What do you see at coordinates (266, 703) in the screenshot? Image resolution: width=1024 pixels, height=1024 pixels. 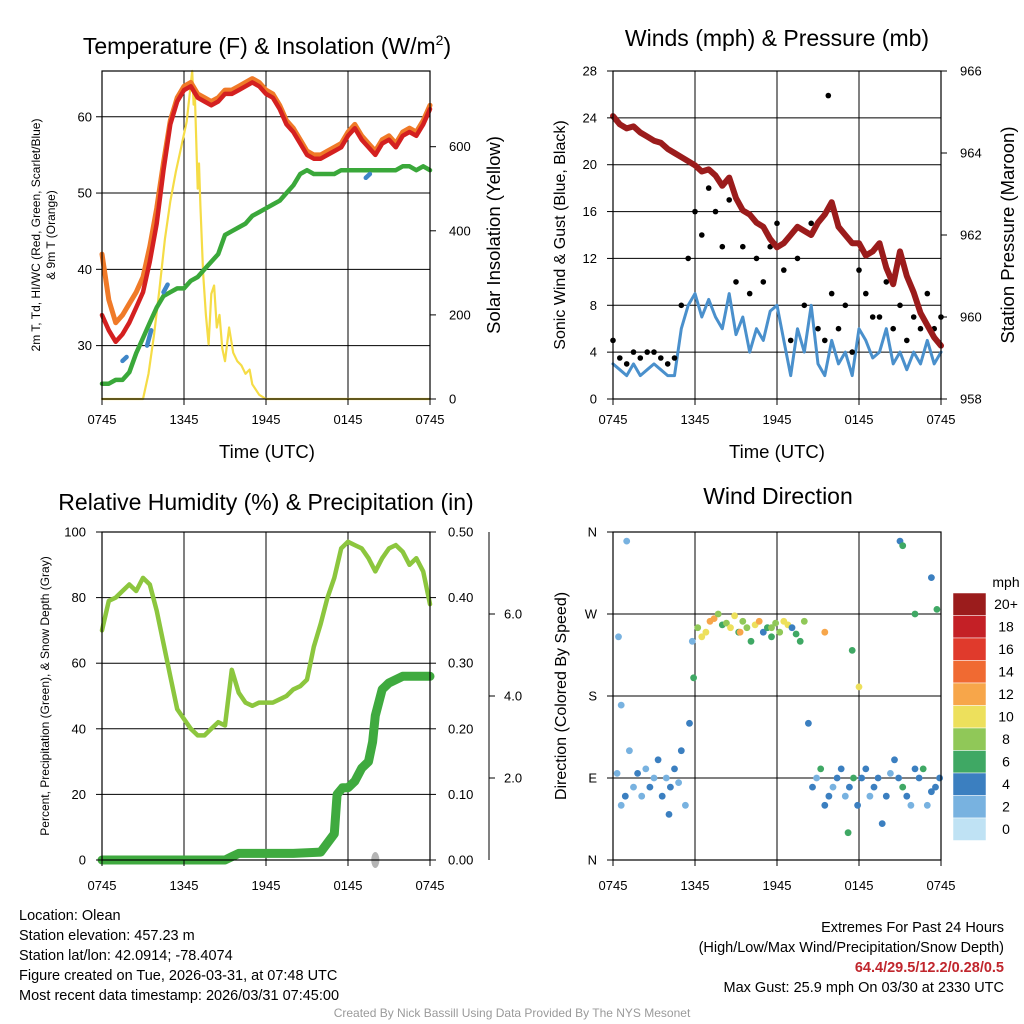 I see `humidity-series` at bounding box center [266, 703].